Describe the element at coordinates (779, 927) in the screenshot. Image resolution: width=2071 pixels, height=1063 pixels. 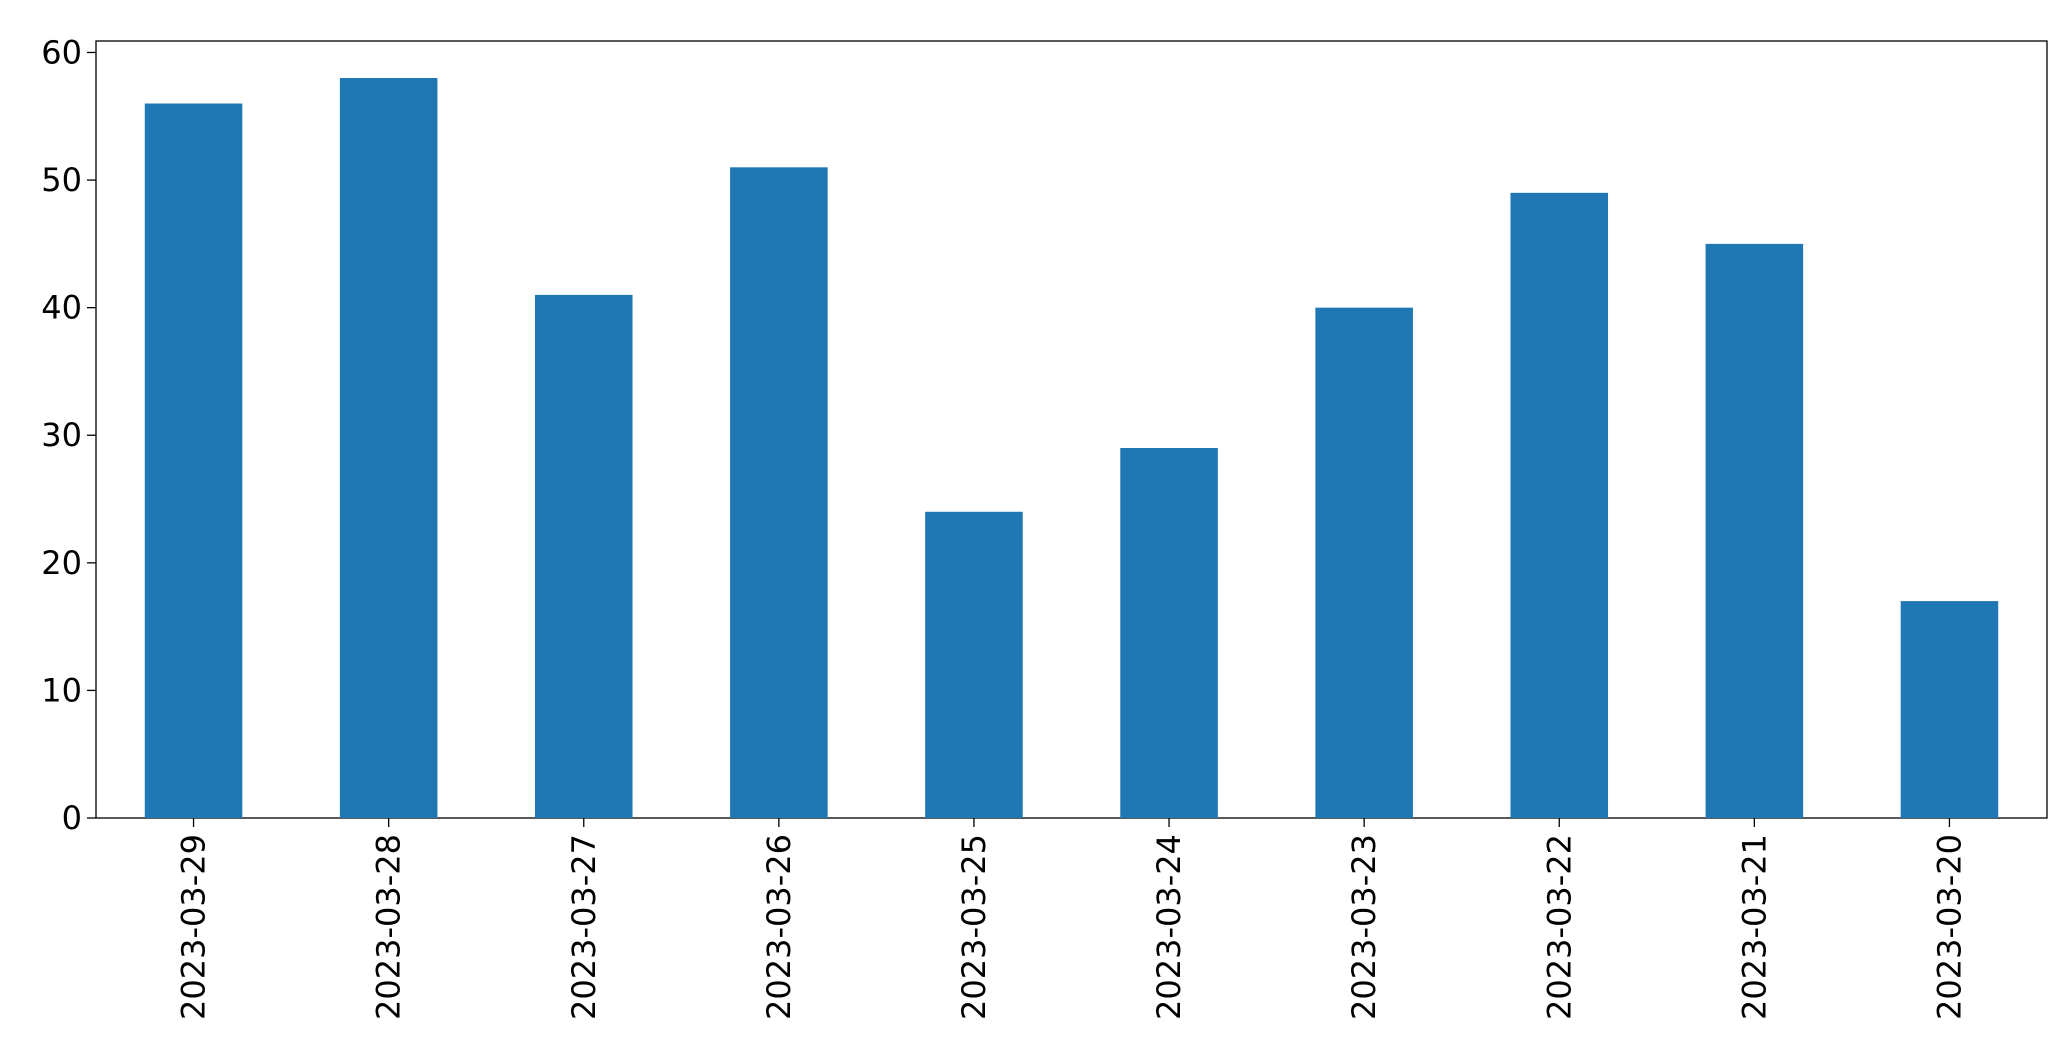
I see `x-tick-label: 2023-03-26` at that location.